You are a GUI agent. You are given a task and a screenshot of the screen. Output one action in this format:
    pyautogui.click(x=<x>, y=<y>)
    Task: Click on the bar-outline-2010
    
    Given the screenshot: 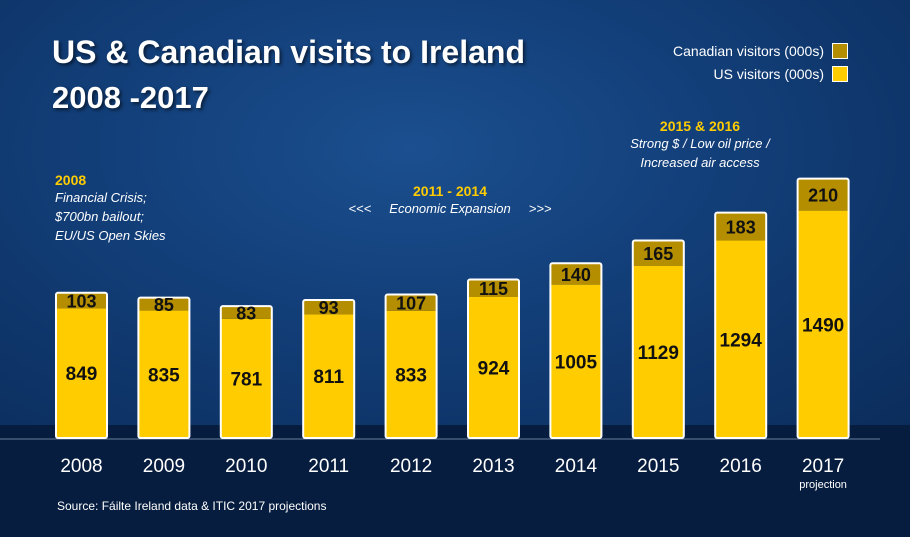 What is the action you would take?
    pyautogui.click(x=246, y=372)
    